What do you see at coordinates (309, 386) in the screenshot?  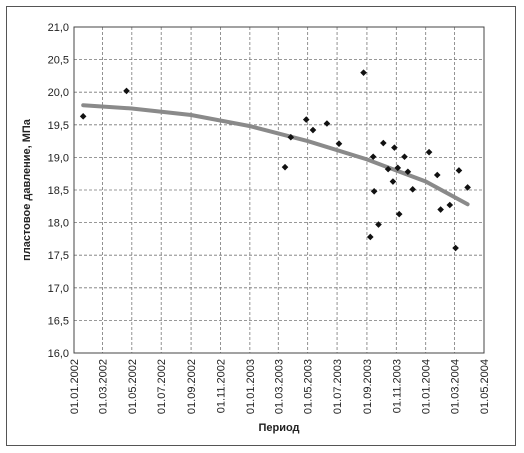 I see `x-tick-label: 01.05.2003` at bounding box center [309, 386].